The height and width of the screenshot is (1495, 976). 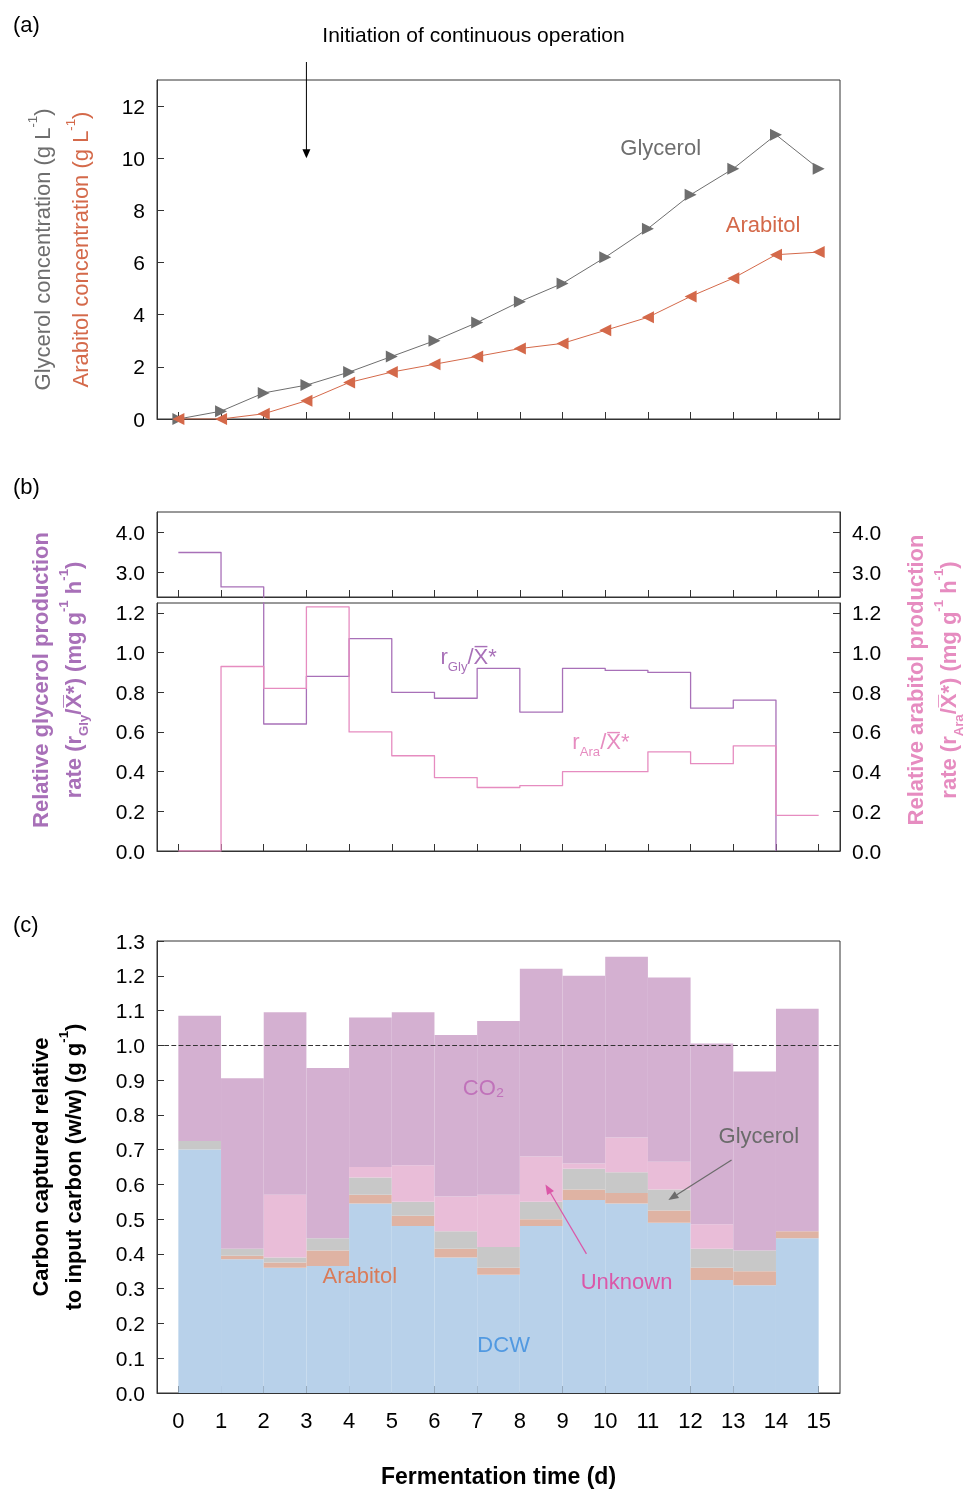 What do you see at coordinates (867, 692) in the screenshot?
I see `y2-tick-label: 0.8` at bounding box center [867, 692].